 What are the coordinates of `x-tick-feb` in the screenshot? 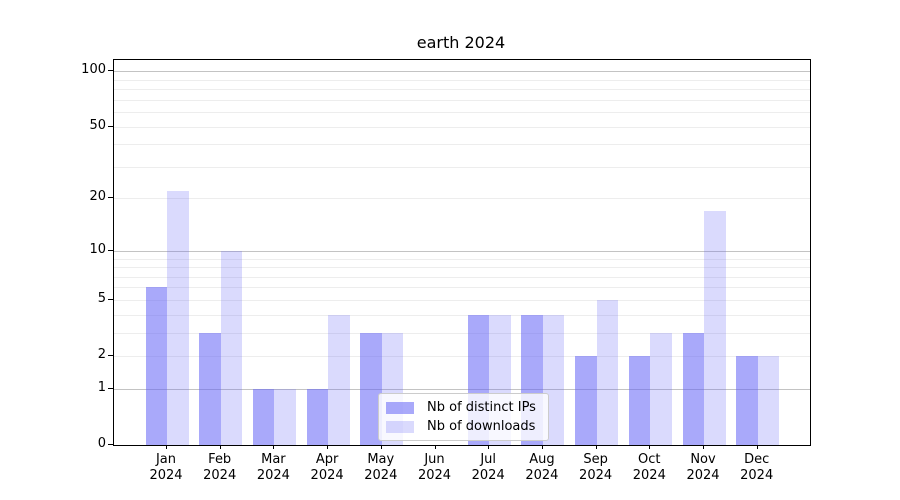 It's located at (220, 447).